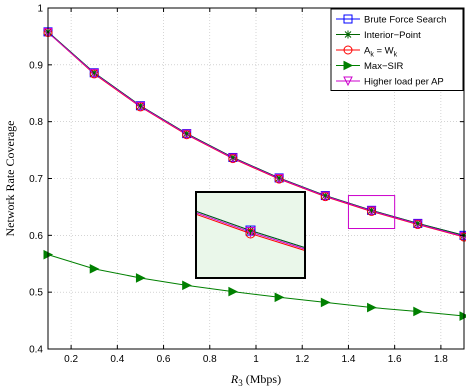  I want to click on legend-label: Ak = Wk, so click(381, 52).